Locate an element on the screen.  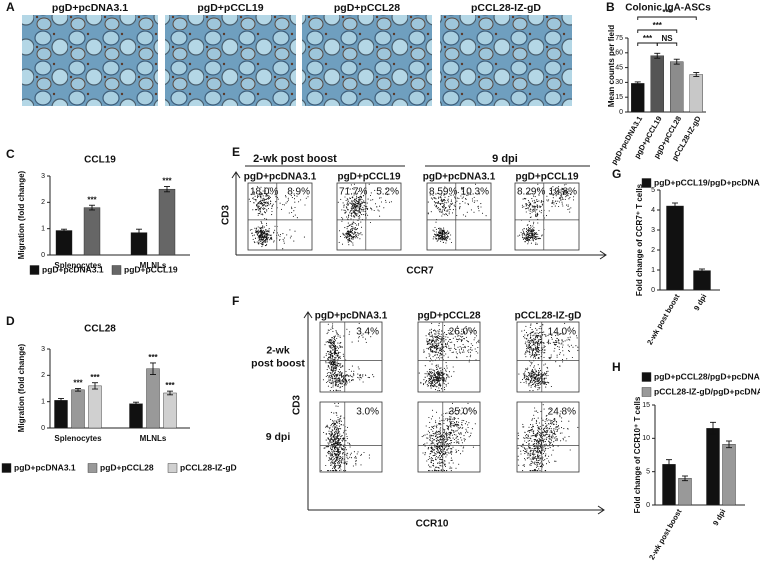
y-axis-label: Fold change of CCR7⁺ T cells is located at coordinates (639, 239).